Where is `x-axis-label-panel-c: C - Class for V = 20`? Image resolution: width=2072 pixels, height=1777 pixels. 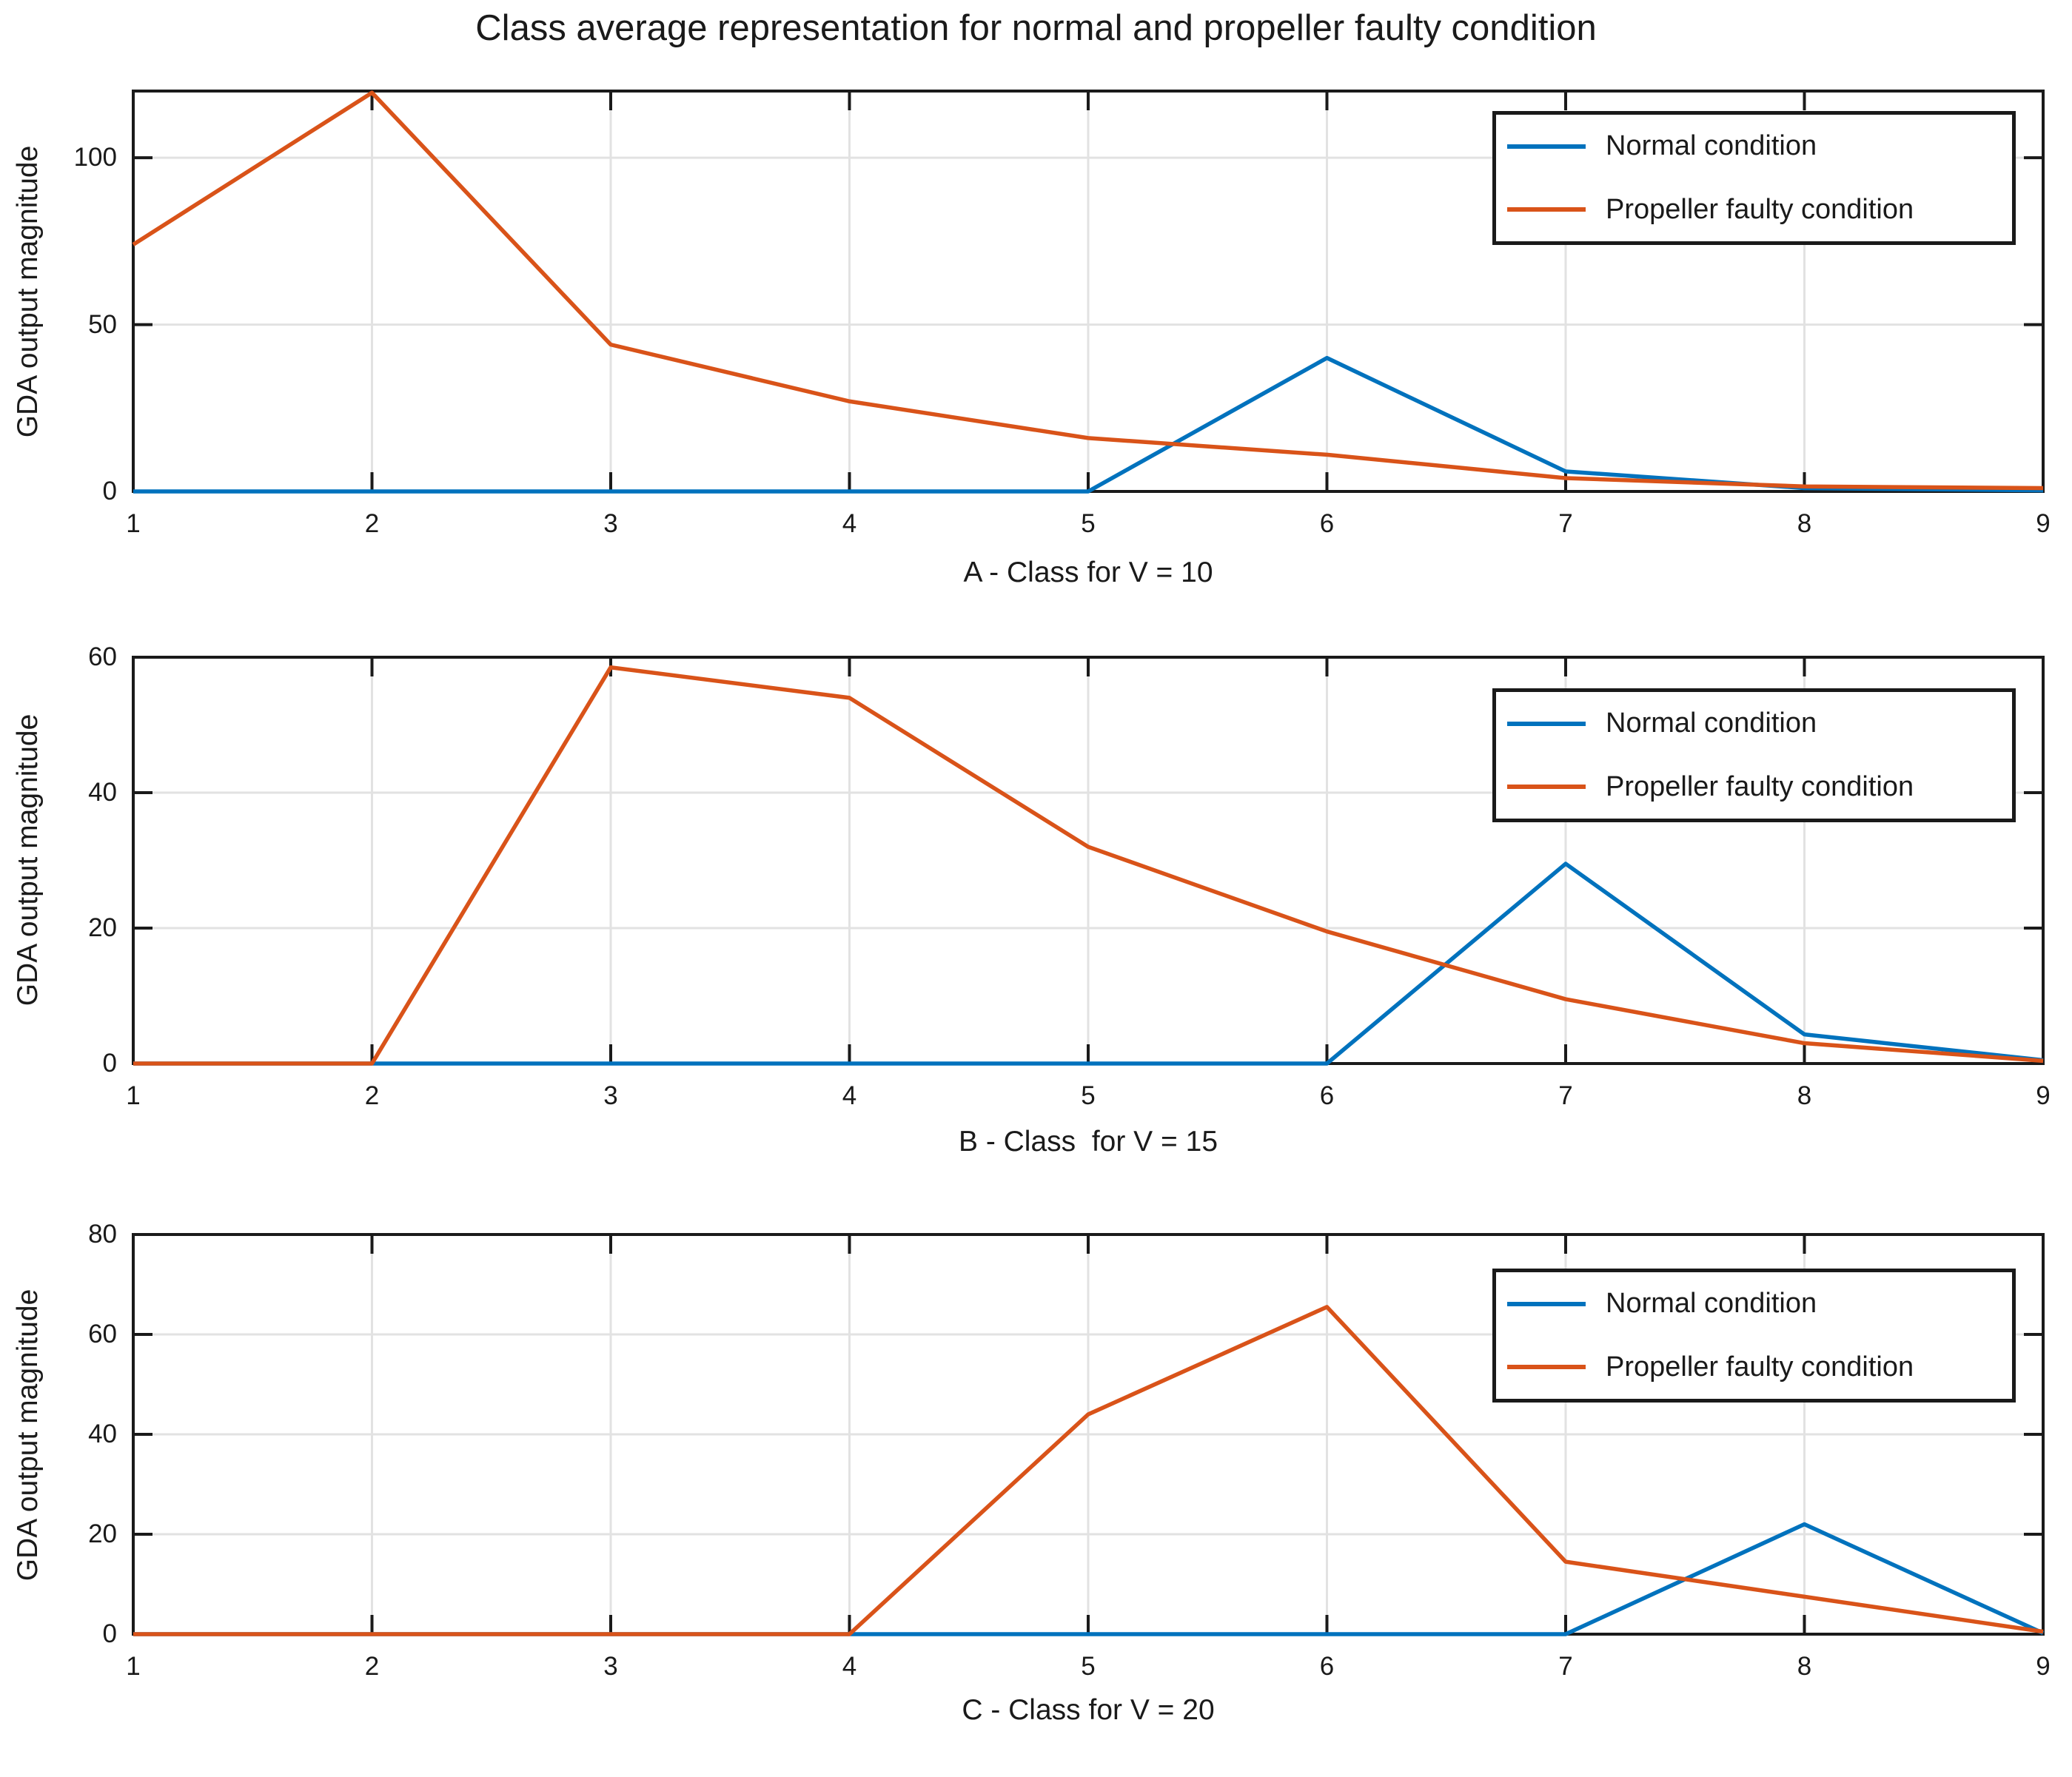
x-axis-label-panel-c: C - Class for V = 20 is located at coordinates (1088, 1710).